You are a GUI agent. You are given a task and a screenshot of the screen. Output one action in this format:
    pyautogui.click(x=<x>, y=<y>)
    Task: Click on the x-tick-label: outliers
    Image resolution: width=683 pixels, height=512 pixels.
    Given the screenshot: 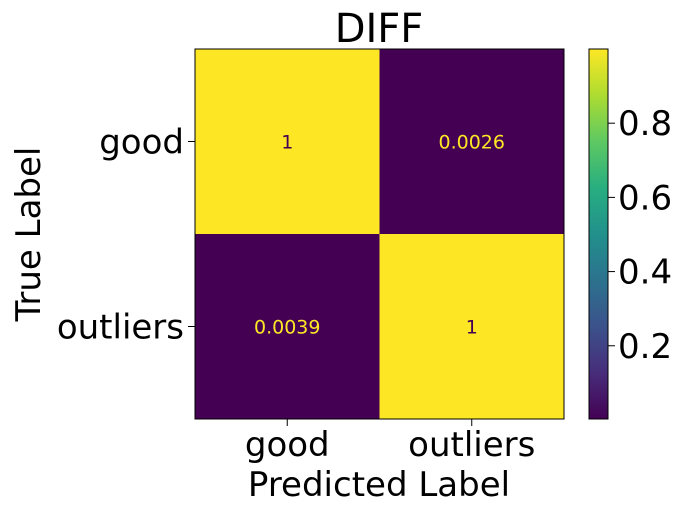 What is the action you would take?
    pyautogui.click(x=471, y=445)
    